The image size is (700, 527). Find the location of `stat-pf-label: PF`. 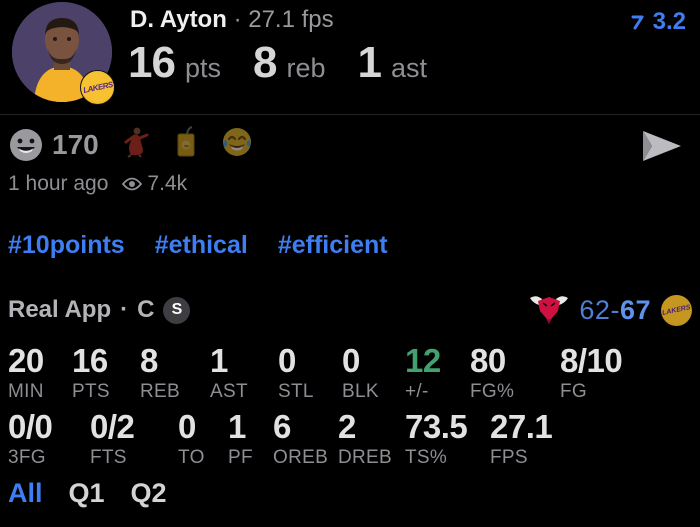

stat-pf-label: PF is located at coordinates (240, 457).